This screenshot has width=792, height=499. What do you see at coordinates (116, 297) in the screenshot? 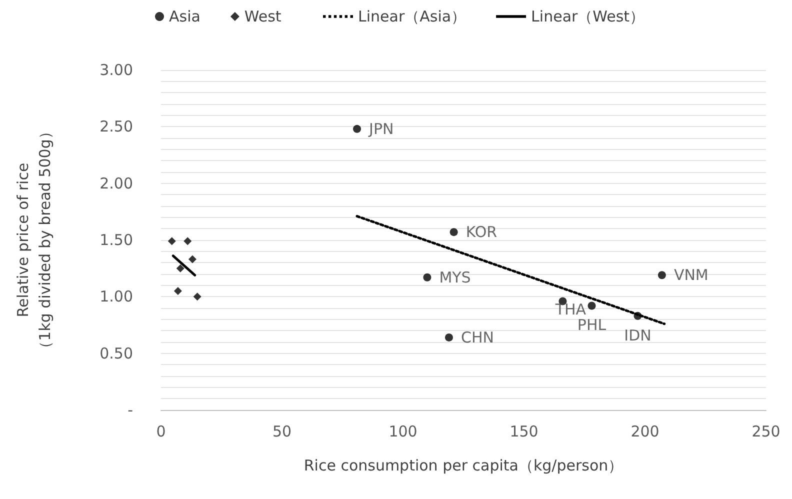
I see `y-tick-label: 1.00` at bounding box center [116, 297].